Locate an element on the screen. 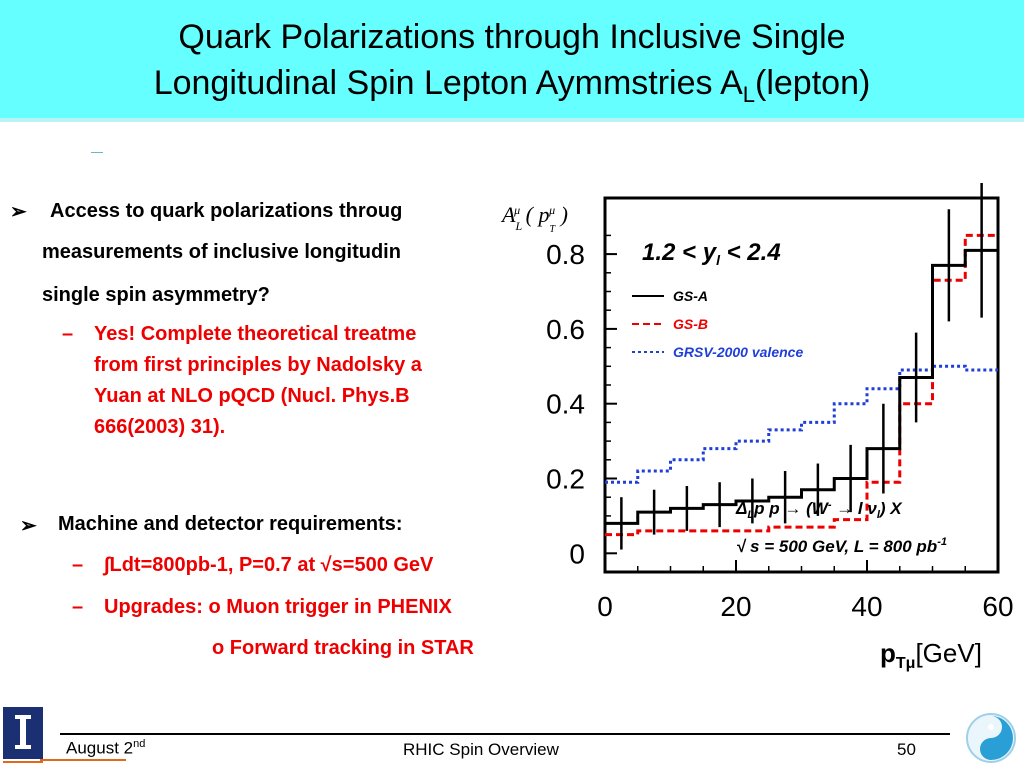 This screenshot has height=770, width=1024. y-axis-label: ALμ ( pTμ ) is located at coordinates (534, 218).